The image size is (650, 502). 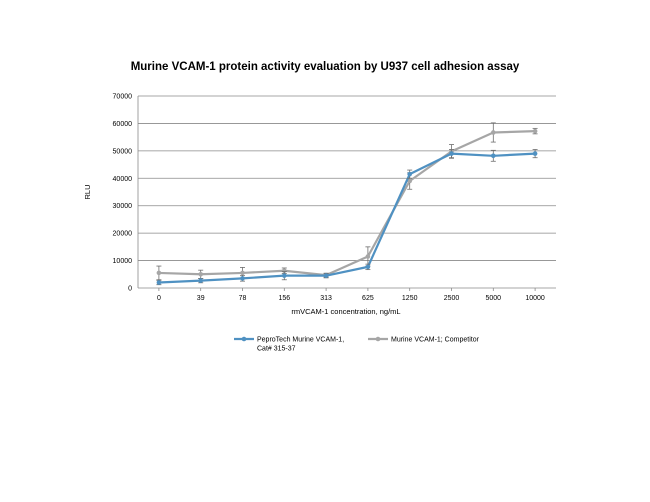 I want to click on y-tick-label: 50000, so click(x=123, y=151).